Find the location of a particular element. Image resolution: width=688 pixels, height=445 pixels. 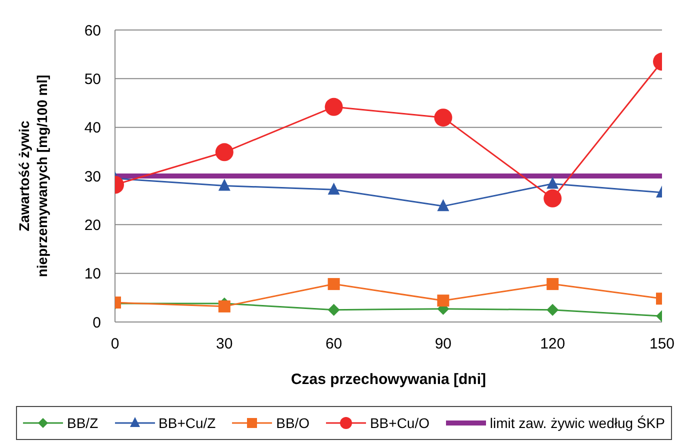

y-tick-label: 40 is located at coordinates (92, 128).